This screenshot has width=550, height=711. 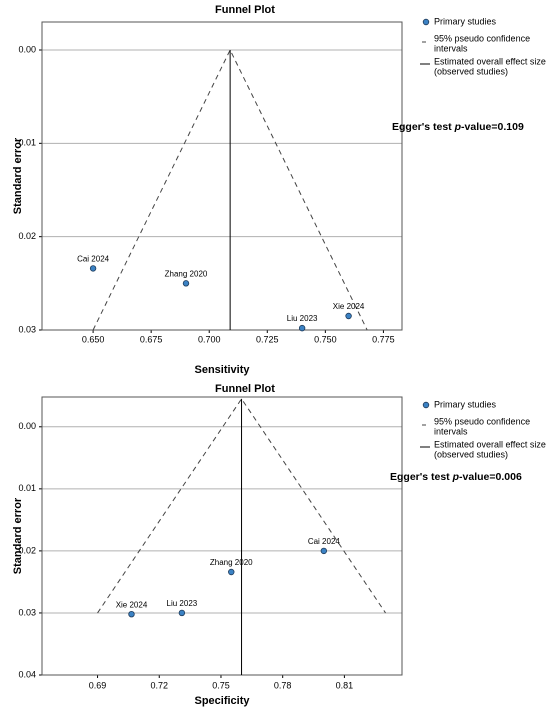 What do you see at coordinates (221, 685) in the screenshot?
I see `x-tick-label: 0.75` at bounding box center [221, 685].